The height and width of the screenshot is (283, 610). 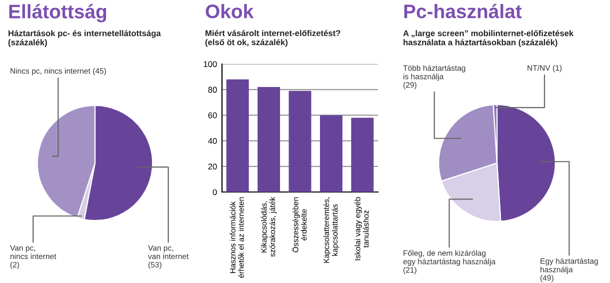 What do you see at coordinates (272, 38) in the screenshot?
I see `chart-subtitle: Miért vásárolt internet-előfizetést? (első öt ok, százalék)` at bounding box center [272, 38].